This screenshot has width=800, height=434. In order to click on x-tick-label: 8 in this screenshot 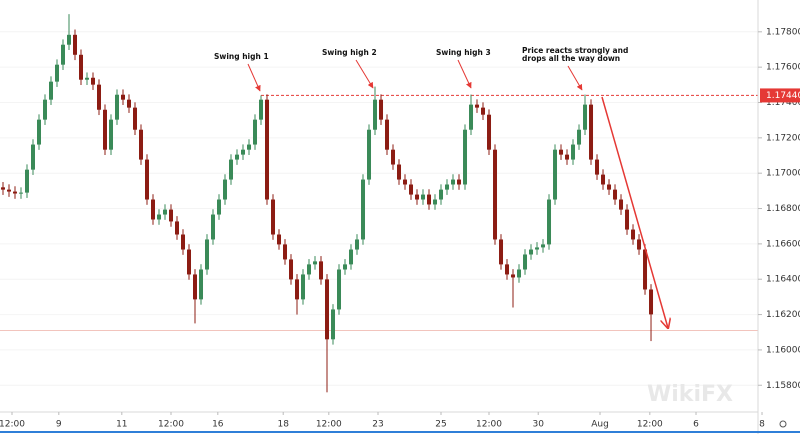, I will do `click(762, 425)`.